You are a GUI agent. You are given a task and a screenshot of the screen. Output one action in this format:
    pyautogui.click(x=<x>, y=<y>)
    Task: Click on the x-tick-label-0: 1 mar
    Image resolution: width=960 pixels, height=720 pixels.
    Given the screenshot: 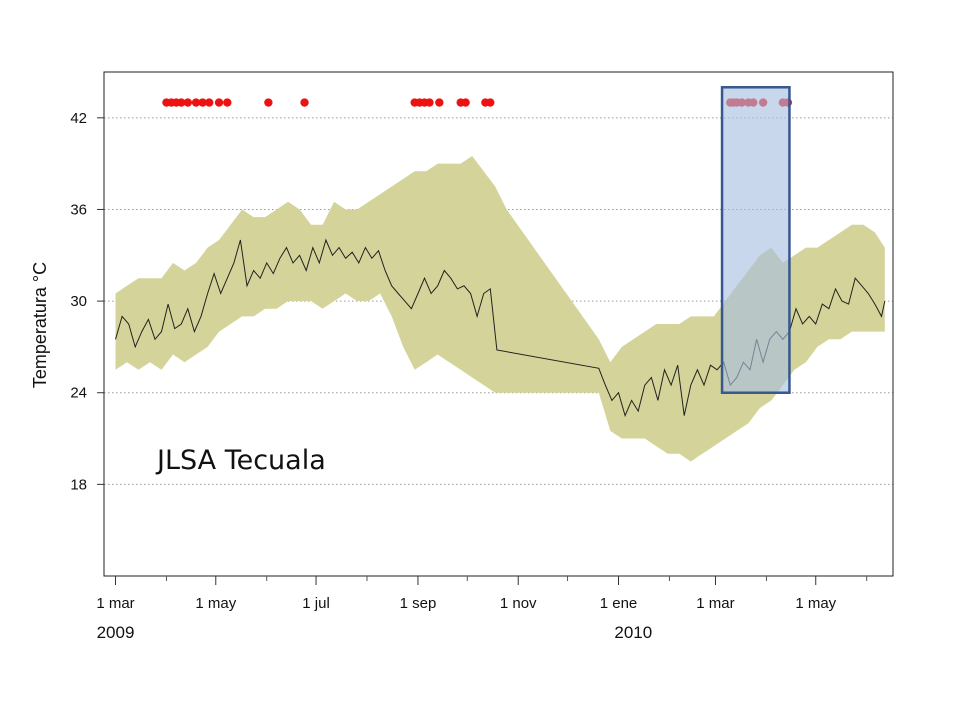 What is the action you would take?
    pyautogui.click(x=115, y=603)
    